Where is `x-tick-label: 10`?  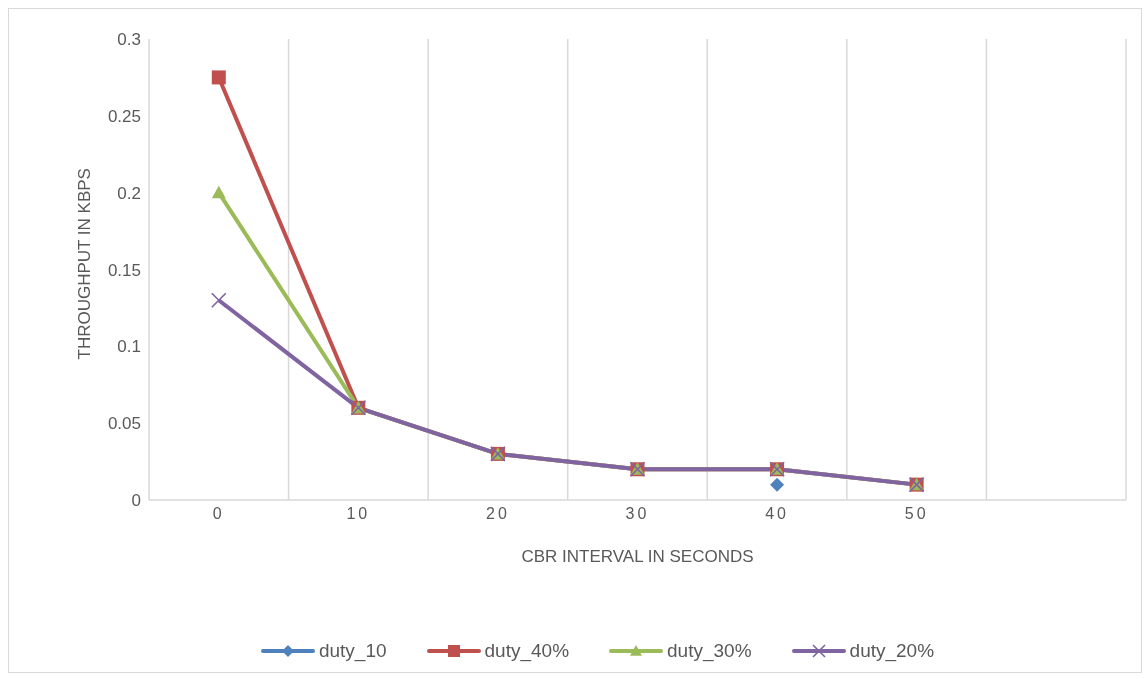 x-tick-label: 10 is located at coordinates (358, 514).